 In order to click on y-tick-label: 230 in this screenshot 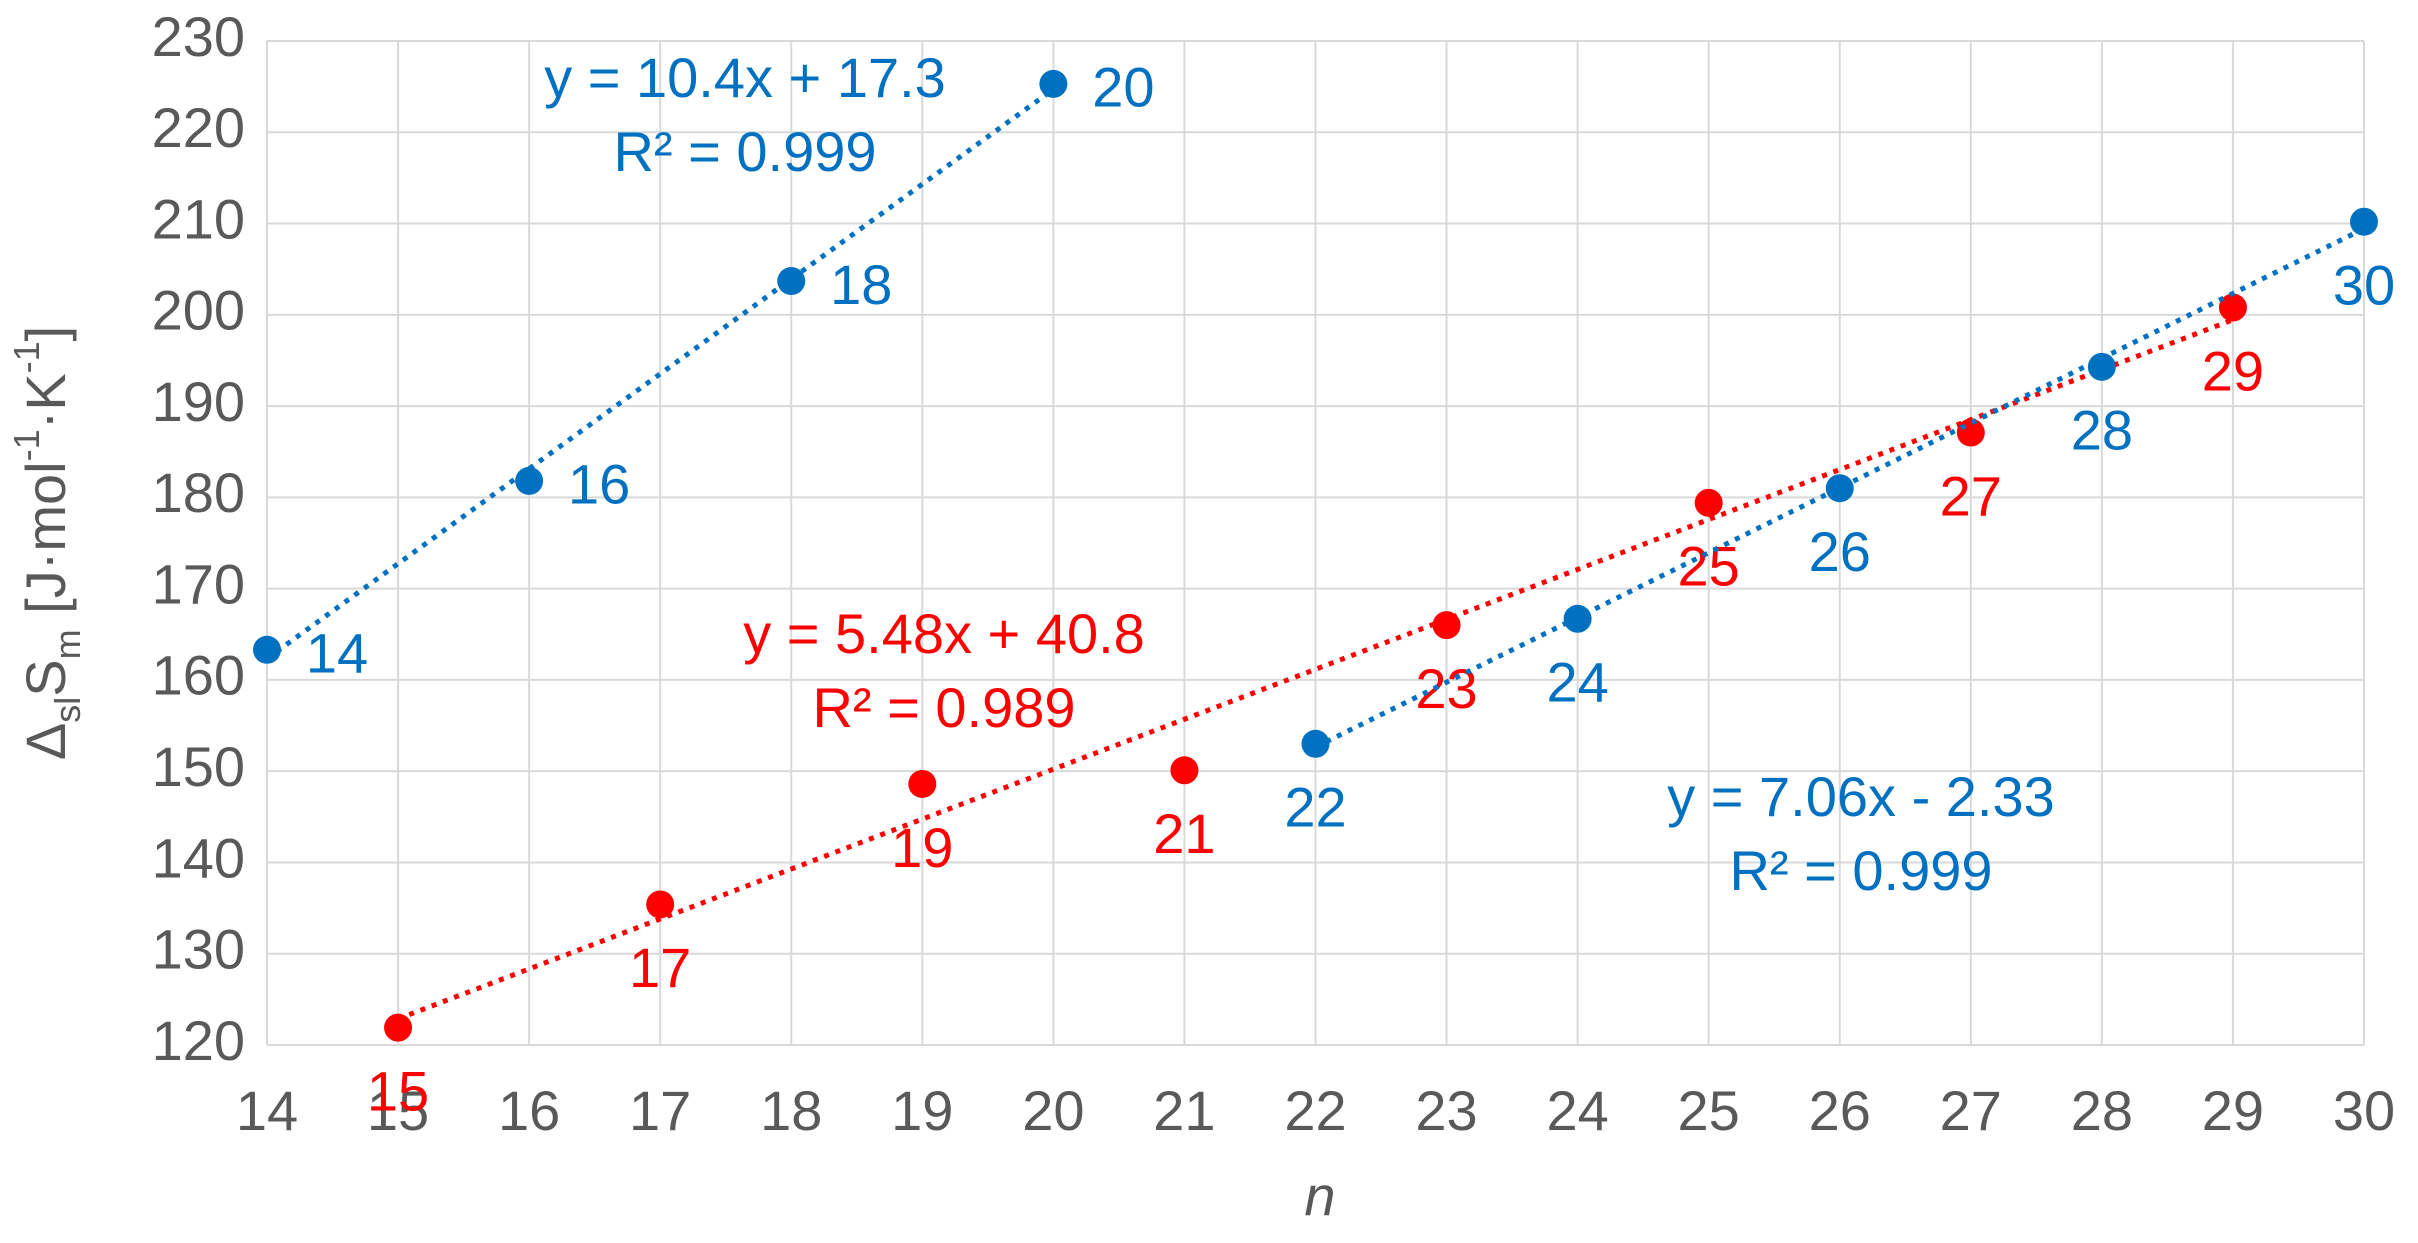, I will do `click(198, 36)`.